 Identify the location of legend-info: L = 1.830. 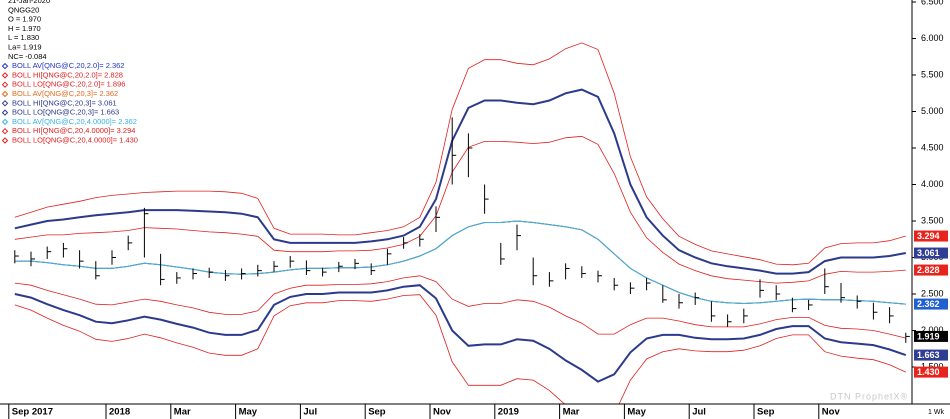
(23, 37).